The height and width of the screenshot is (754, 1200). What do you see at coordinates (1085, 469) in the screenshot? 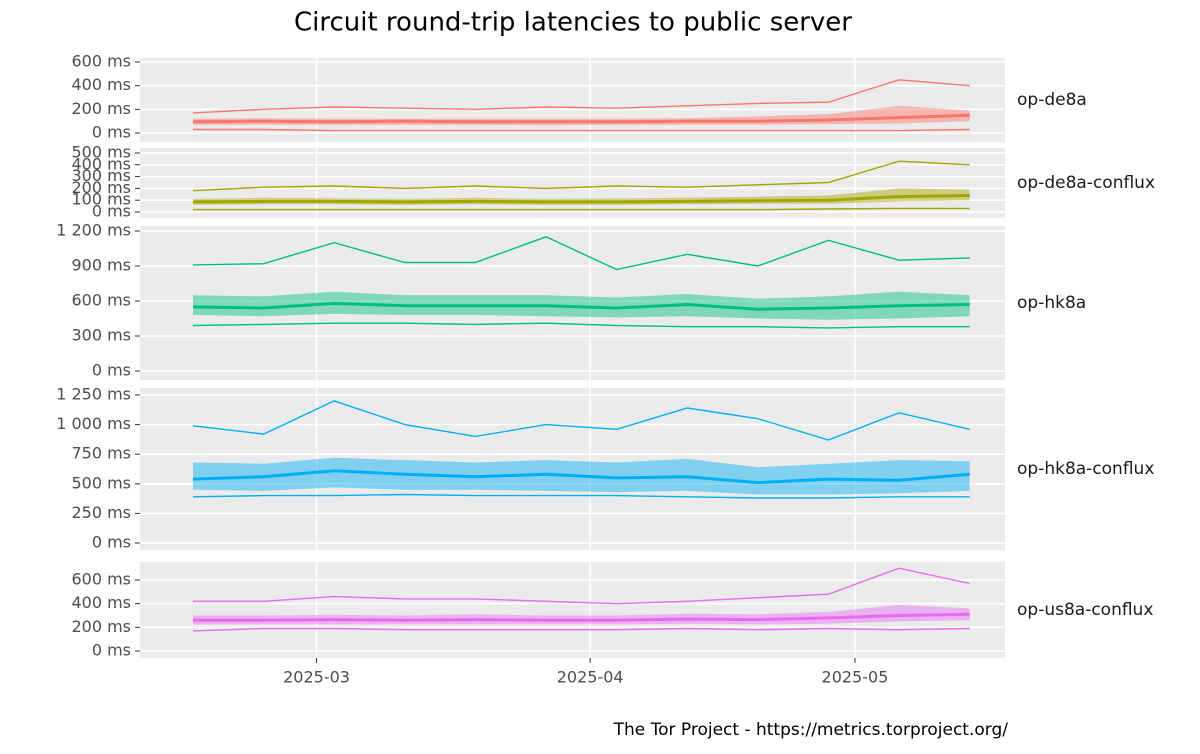
I see `panel-label: op-hk8a-conflux` at bounding box center [1085, 469].